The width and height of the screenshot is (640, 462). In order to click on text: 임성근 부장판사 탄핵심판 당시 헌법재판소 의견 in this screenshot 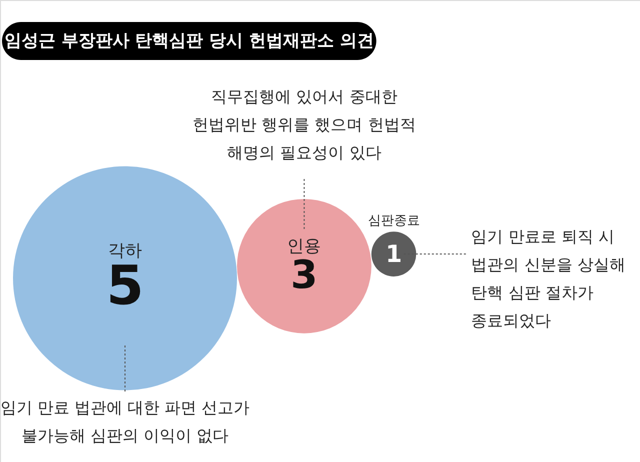, I will do `click(189, 41)`.